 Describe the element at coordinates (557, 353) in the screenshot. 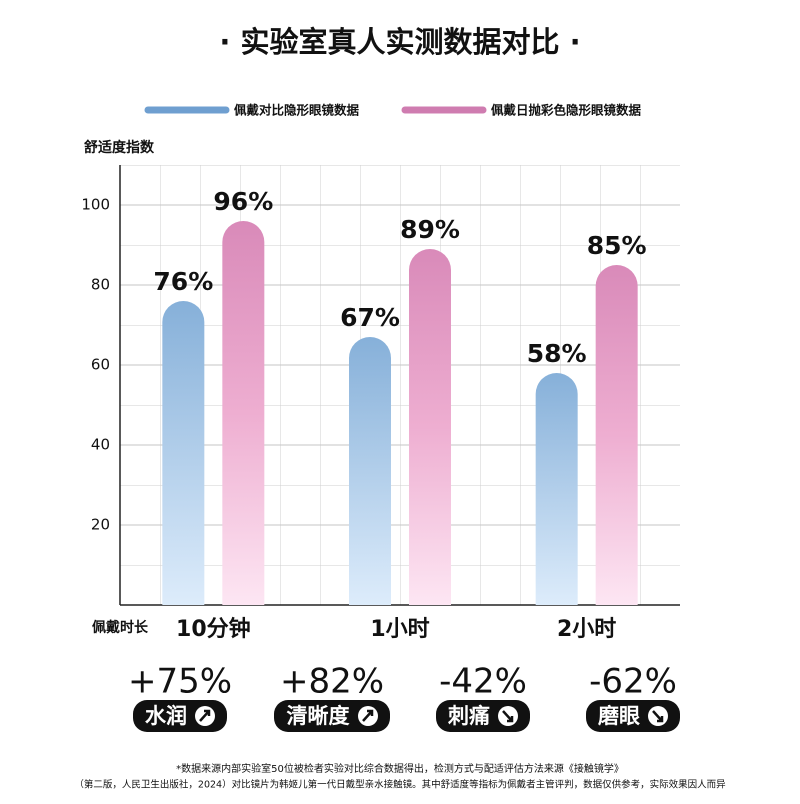

I see `value-label: 58%` at that location.